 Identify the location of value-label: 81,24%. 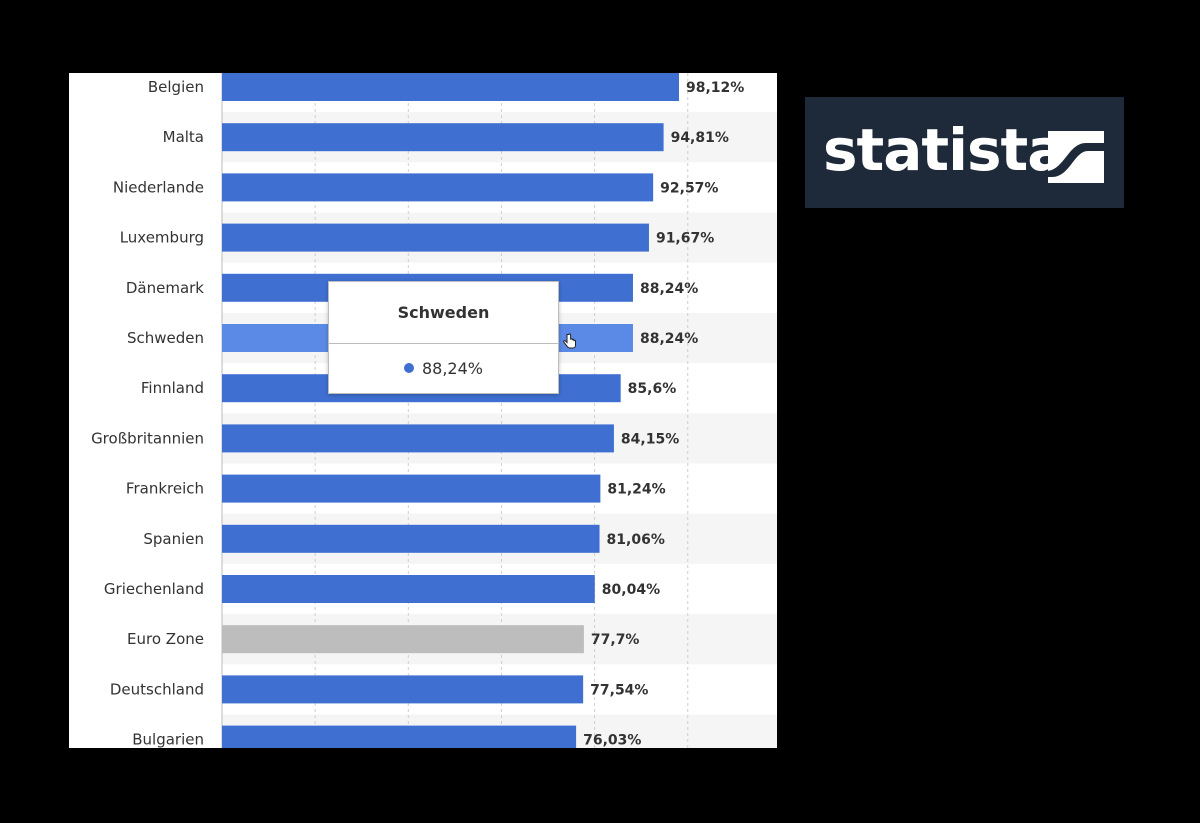
(636, 490).